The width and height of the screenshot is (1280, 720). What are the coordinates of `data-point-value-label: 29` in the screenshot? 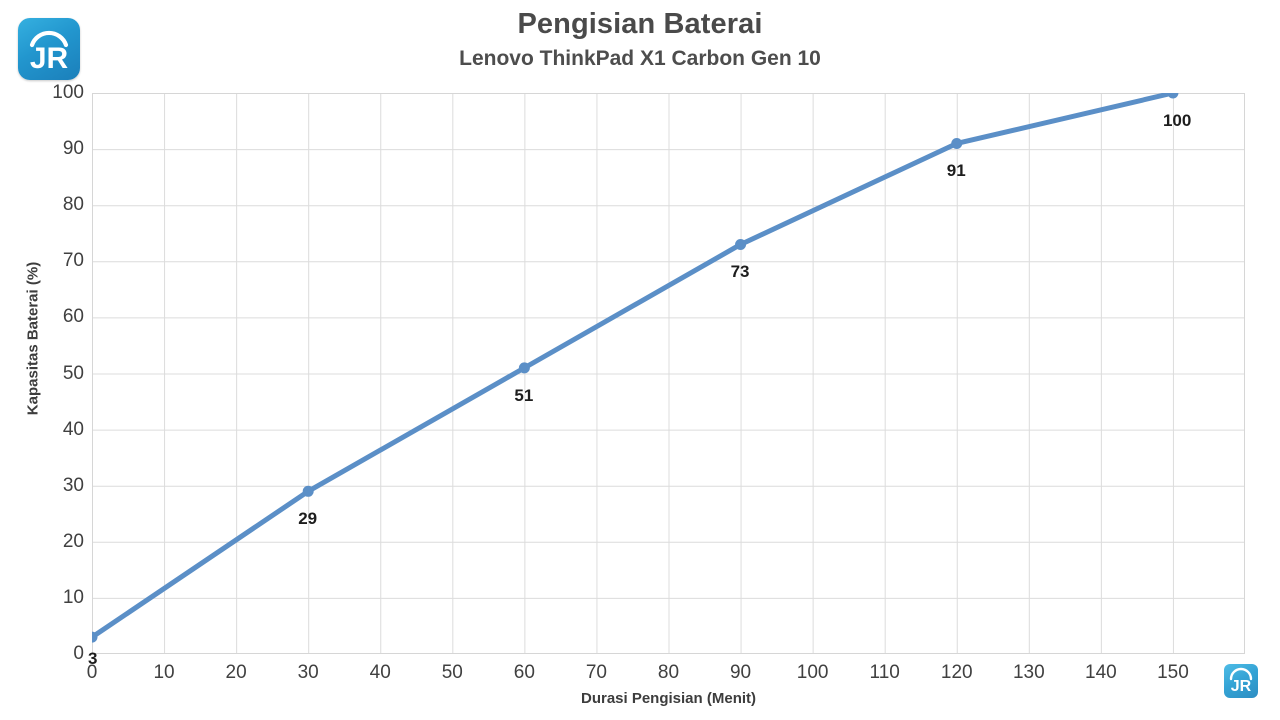 It's located at (308, 519).